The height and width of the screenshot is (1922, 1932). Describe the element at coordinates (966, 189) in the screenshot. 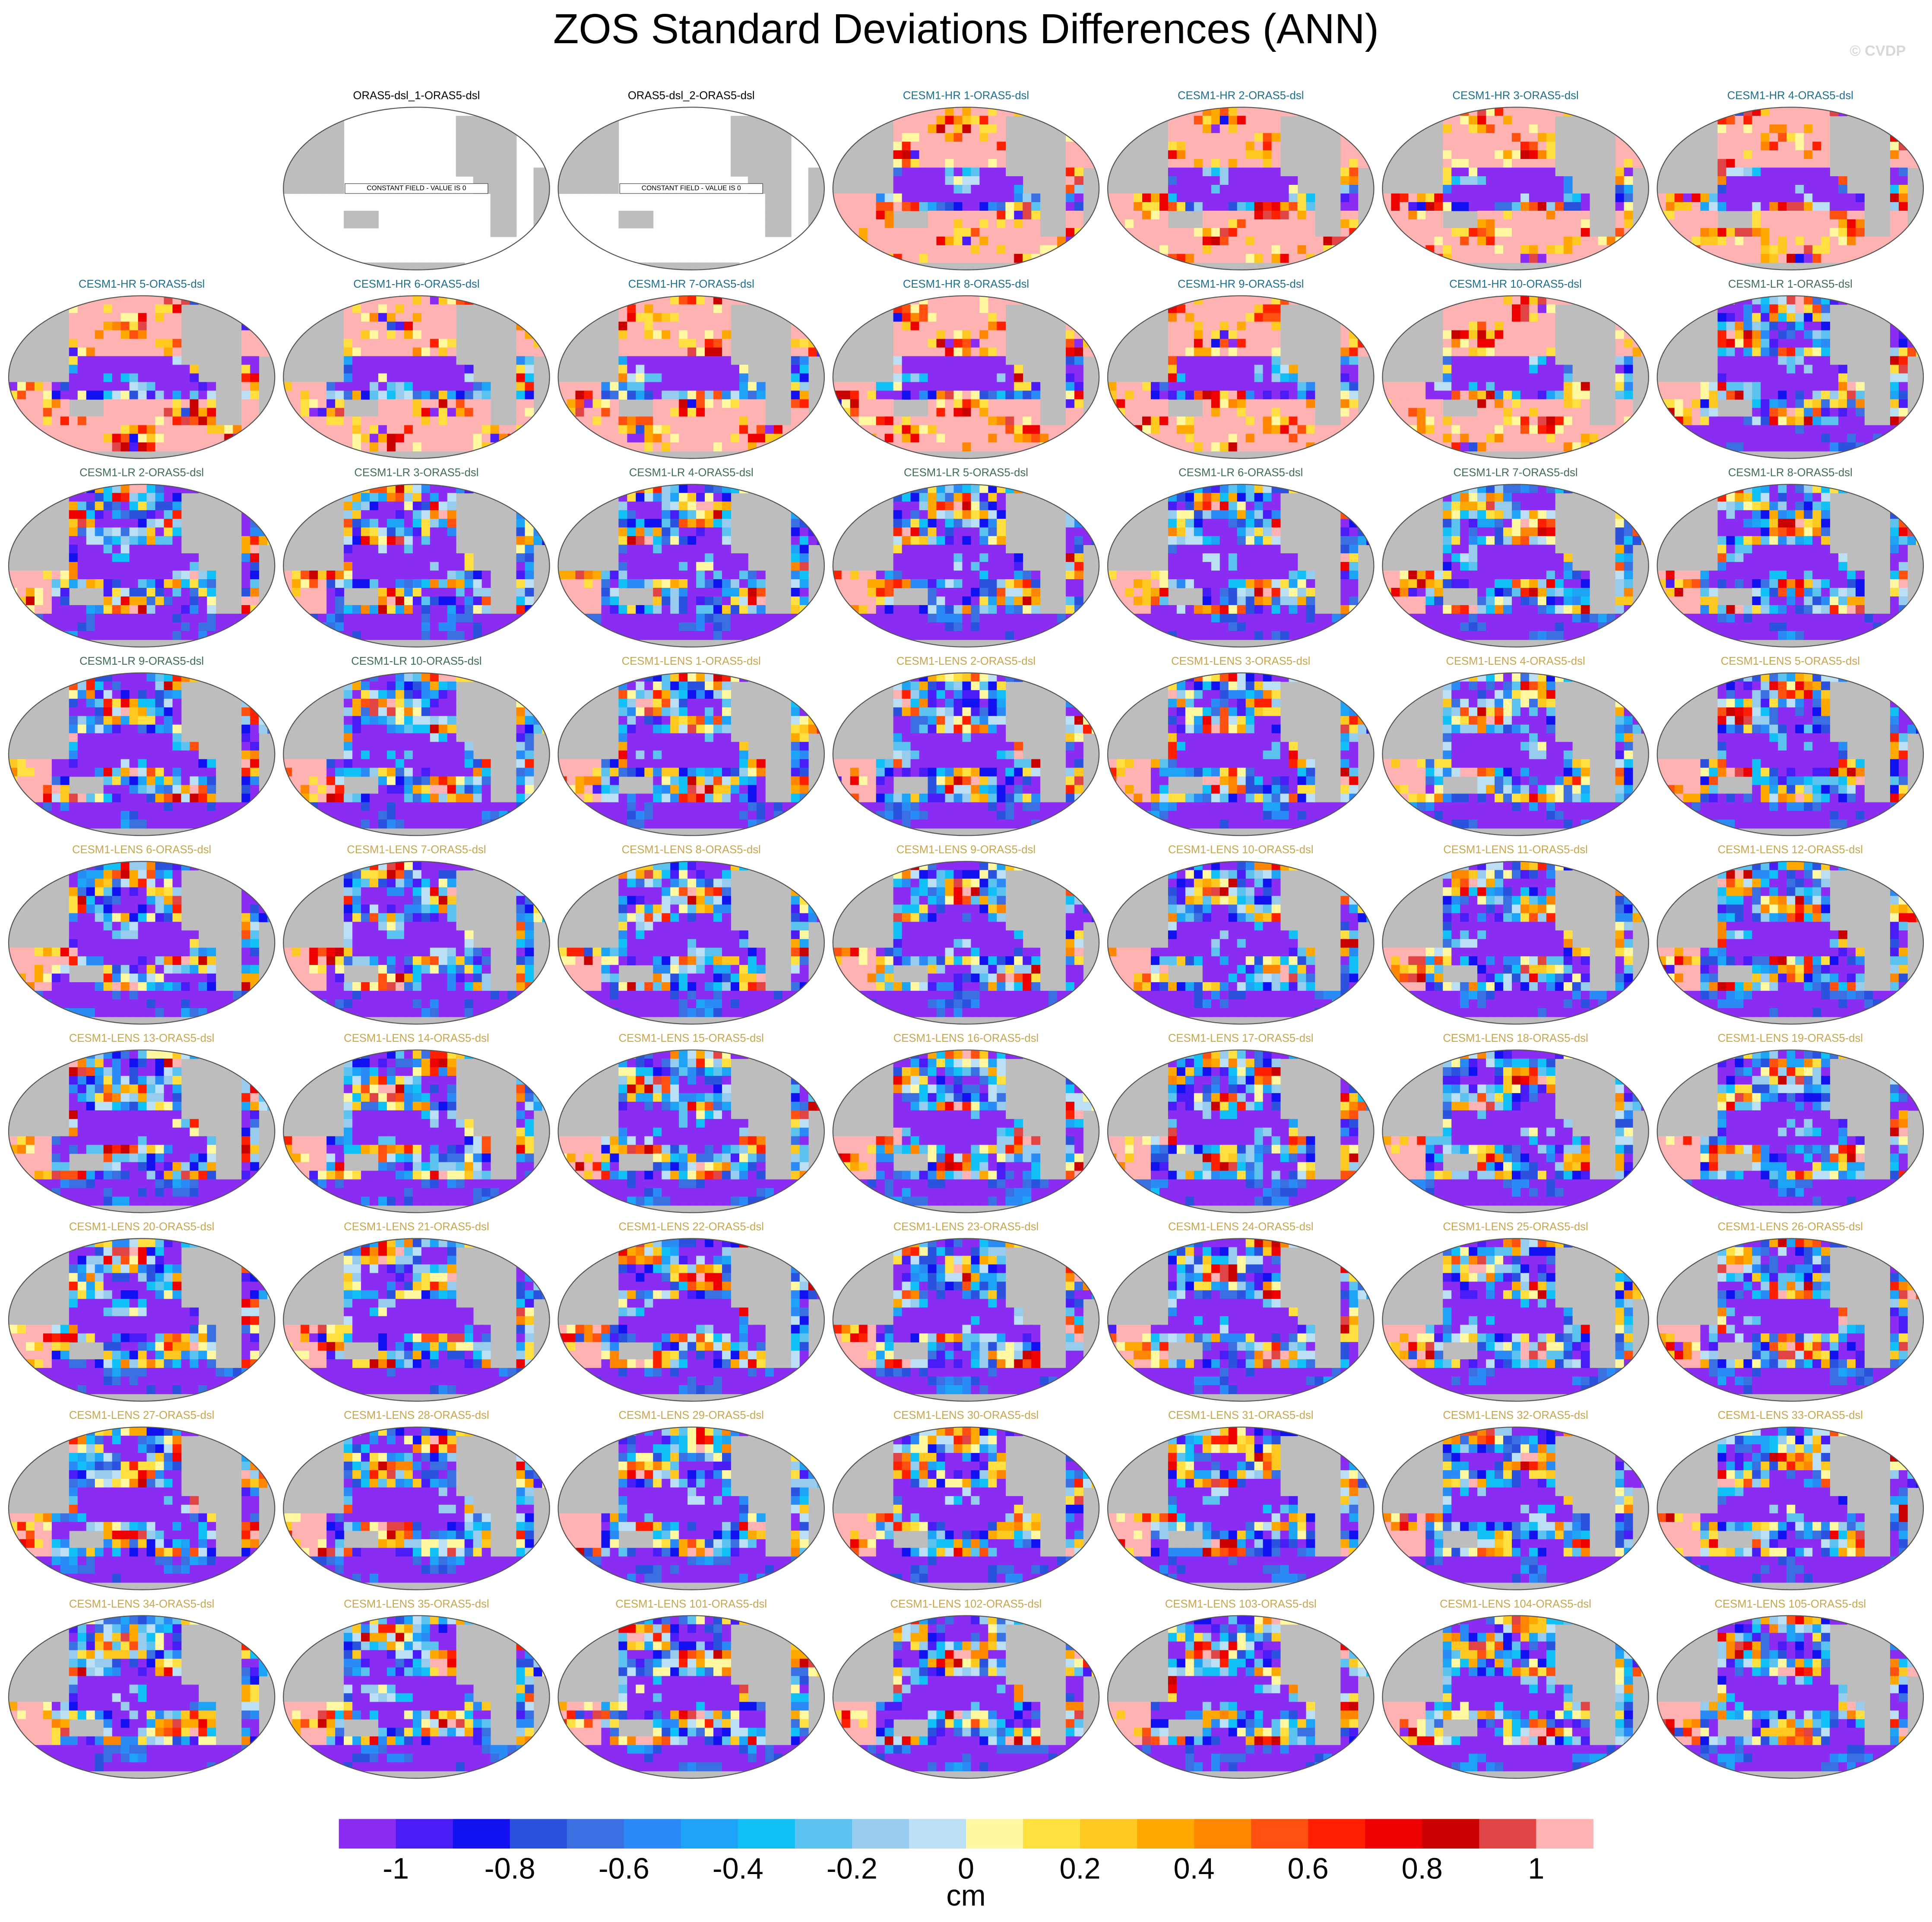

I see `map-outline` at that location.